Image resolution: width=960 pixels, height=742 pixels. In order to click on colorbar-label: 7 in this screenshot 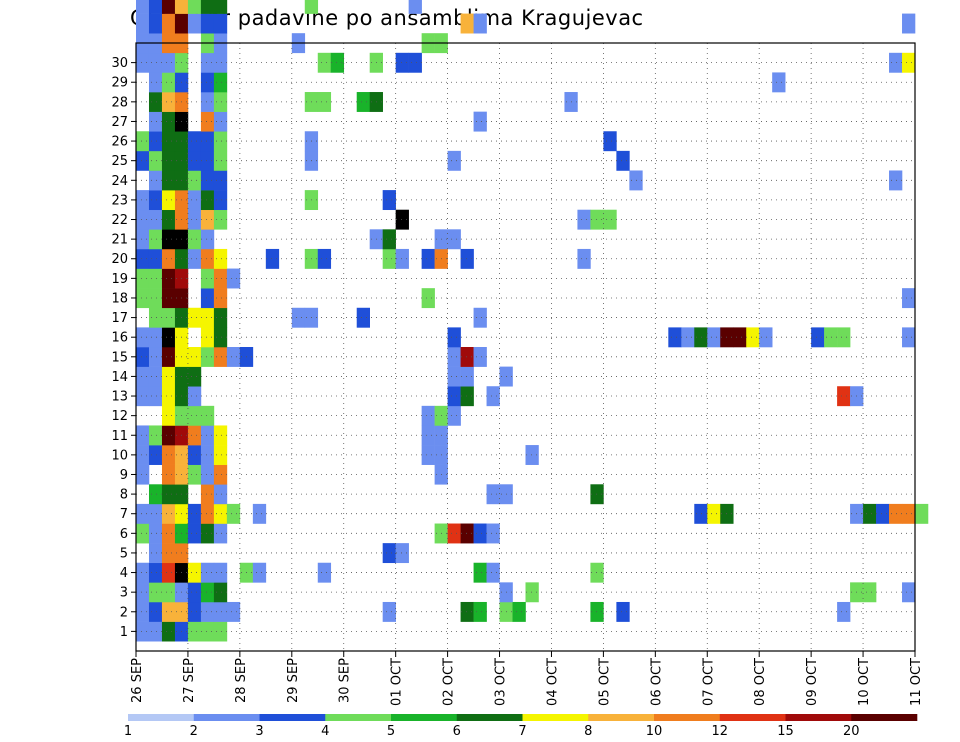, I will do `click(522, 731)`.